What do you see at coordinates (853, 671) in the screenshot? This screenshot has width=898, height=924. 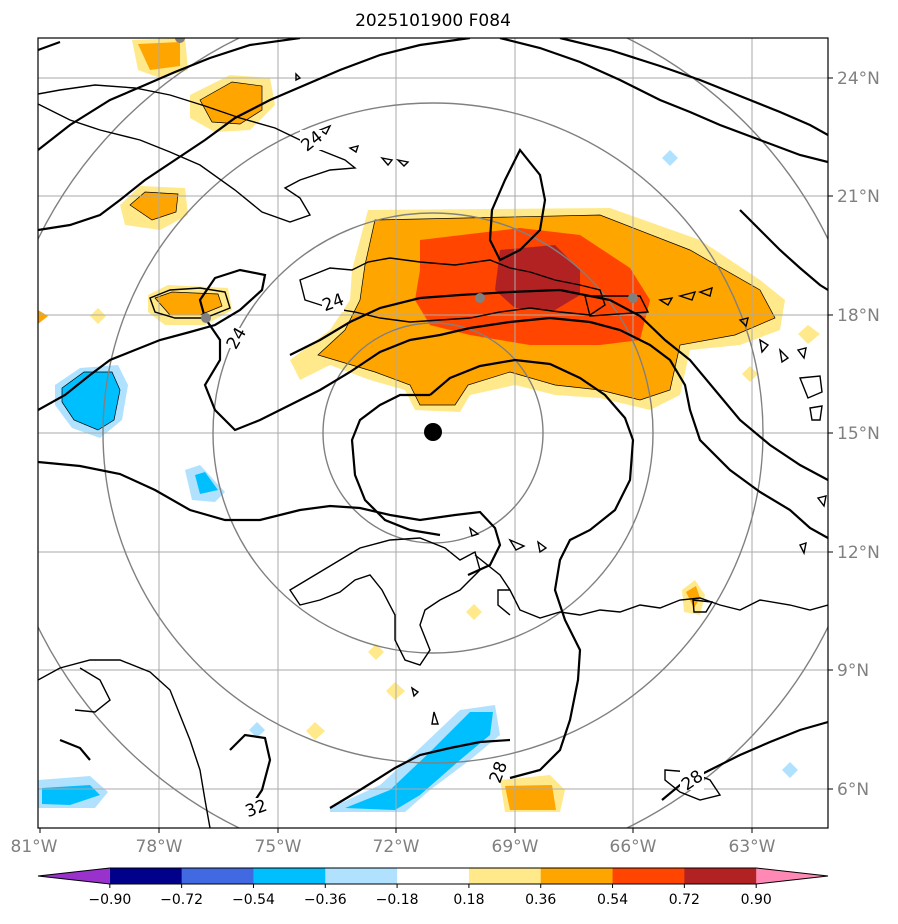 I see `lat-label: 9°N` at bounding box center [853, 671].